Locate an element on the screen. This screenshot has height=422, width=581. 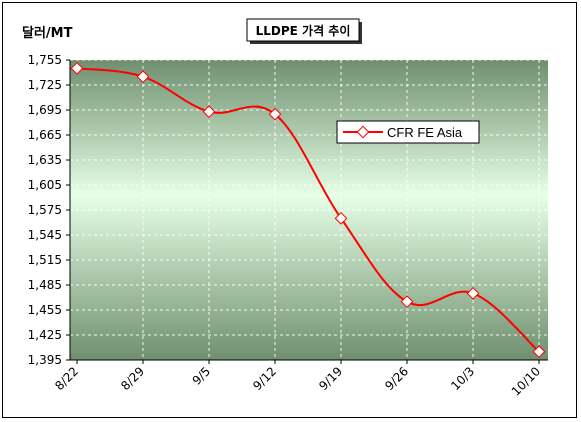
legend: CFR FE Asia is located at coordinates (408, 132).